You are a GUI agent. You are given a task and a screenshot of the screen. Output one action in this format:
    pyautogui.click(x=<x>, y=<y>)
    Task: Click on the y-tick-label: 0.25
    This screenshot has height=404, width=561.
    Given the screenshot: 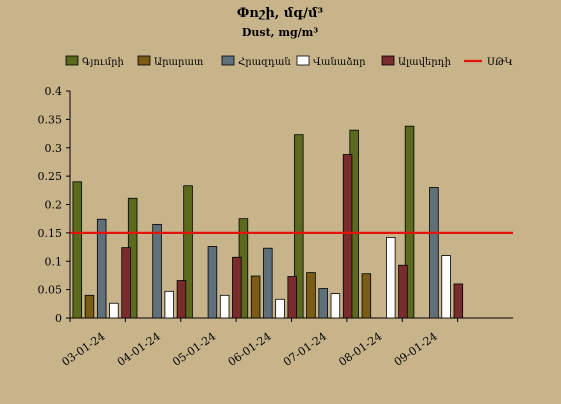 What is the action you would take?
    pyautogui.click(x=50, y=176)
    